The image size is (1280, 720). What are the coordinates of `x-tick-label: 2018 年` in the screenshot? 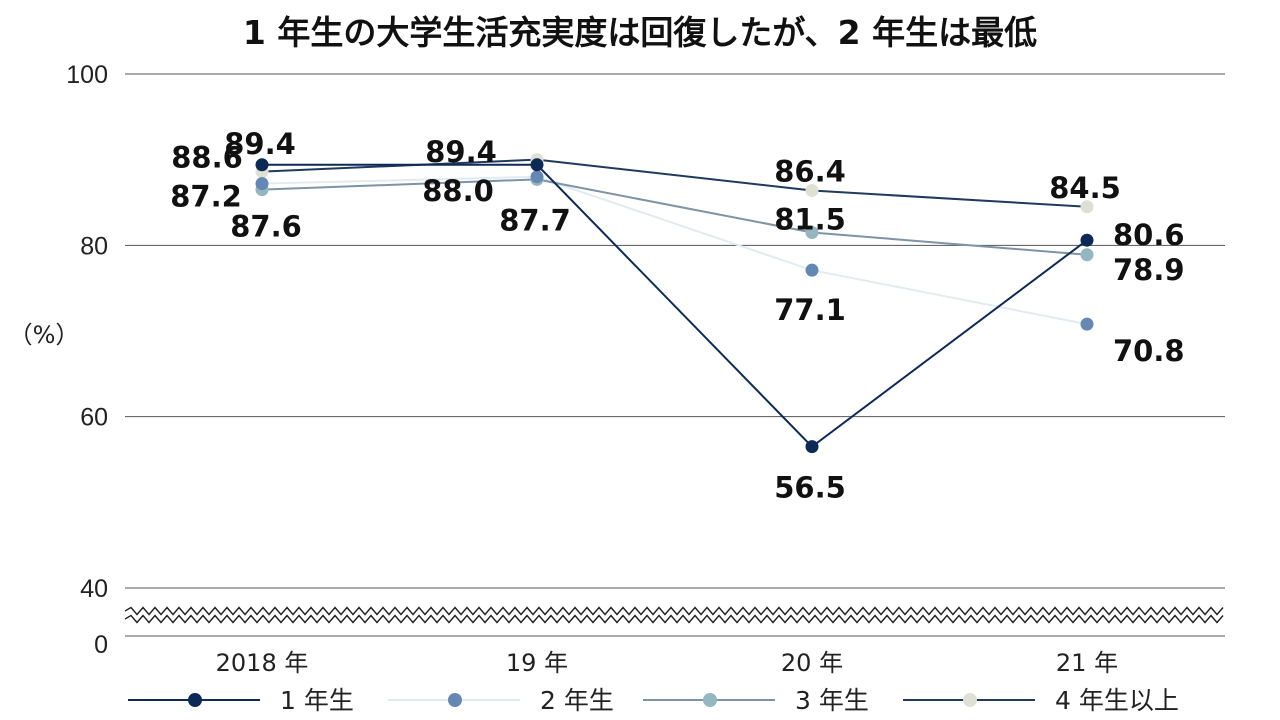 It's located at (262, 663).